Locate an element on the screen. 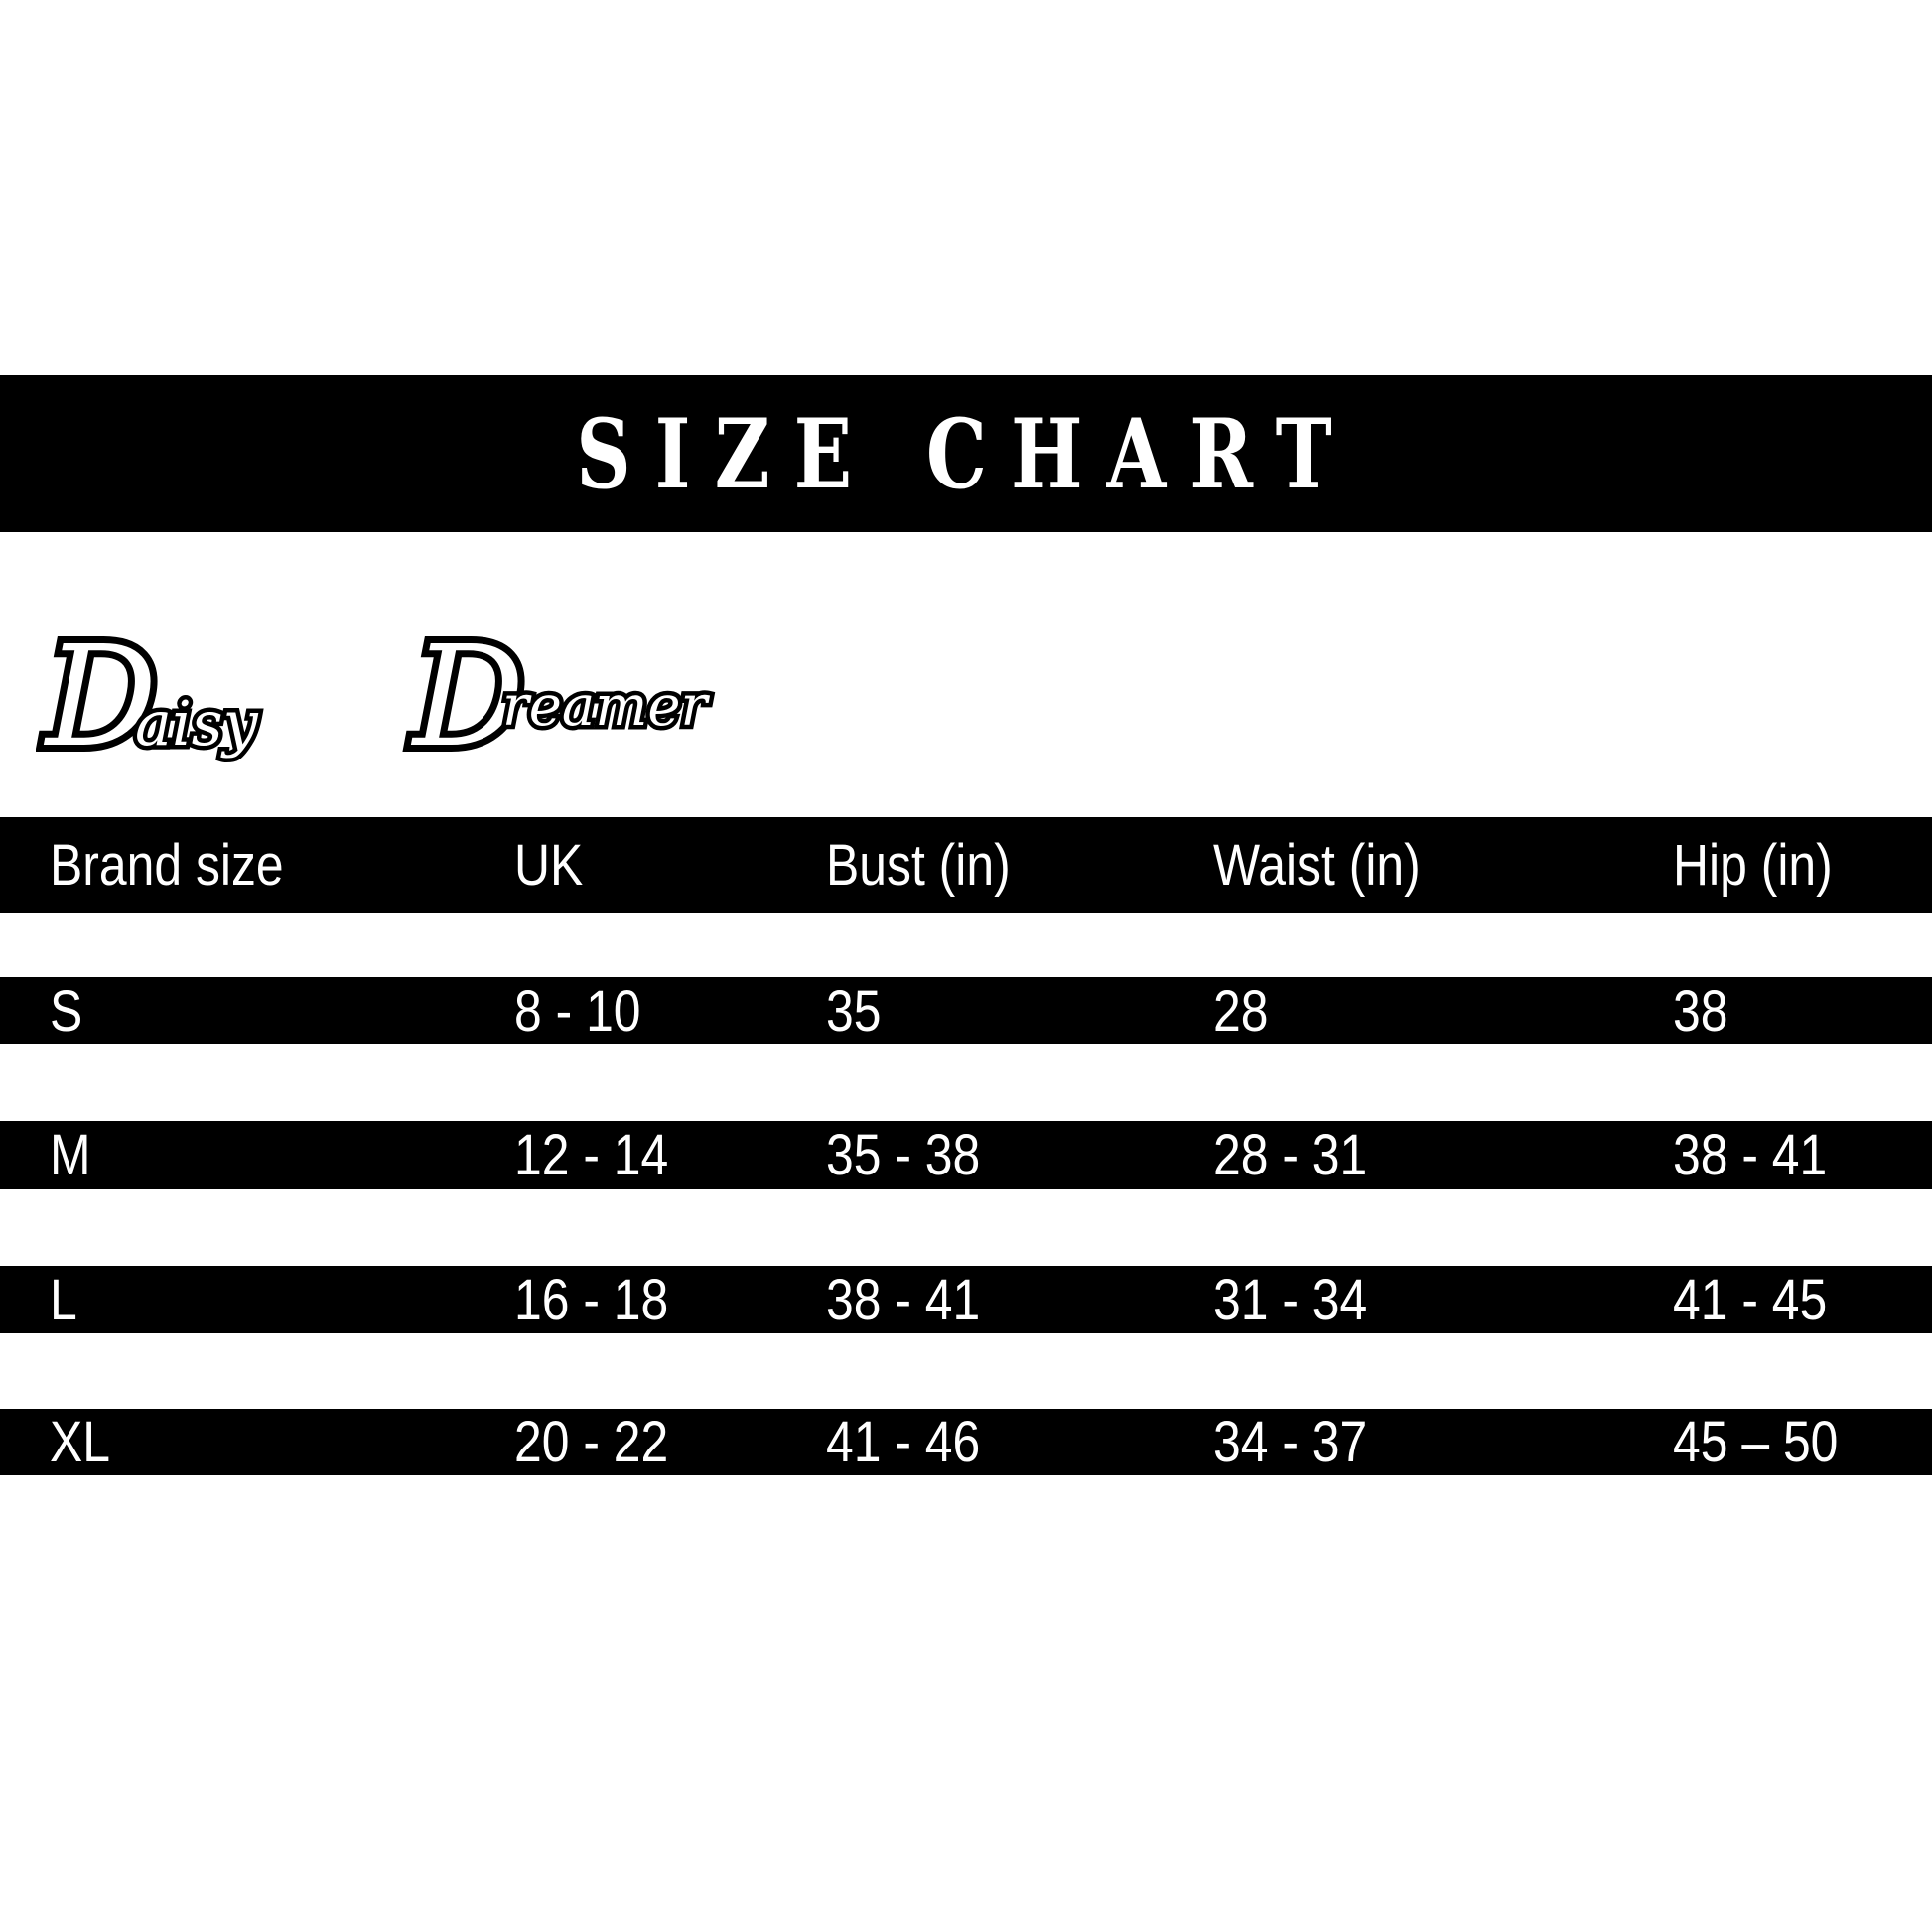 This screenshot has height=1932, width=1932. cell-hip: 45 – 50 is located at coordinates (1756, 1442).